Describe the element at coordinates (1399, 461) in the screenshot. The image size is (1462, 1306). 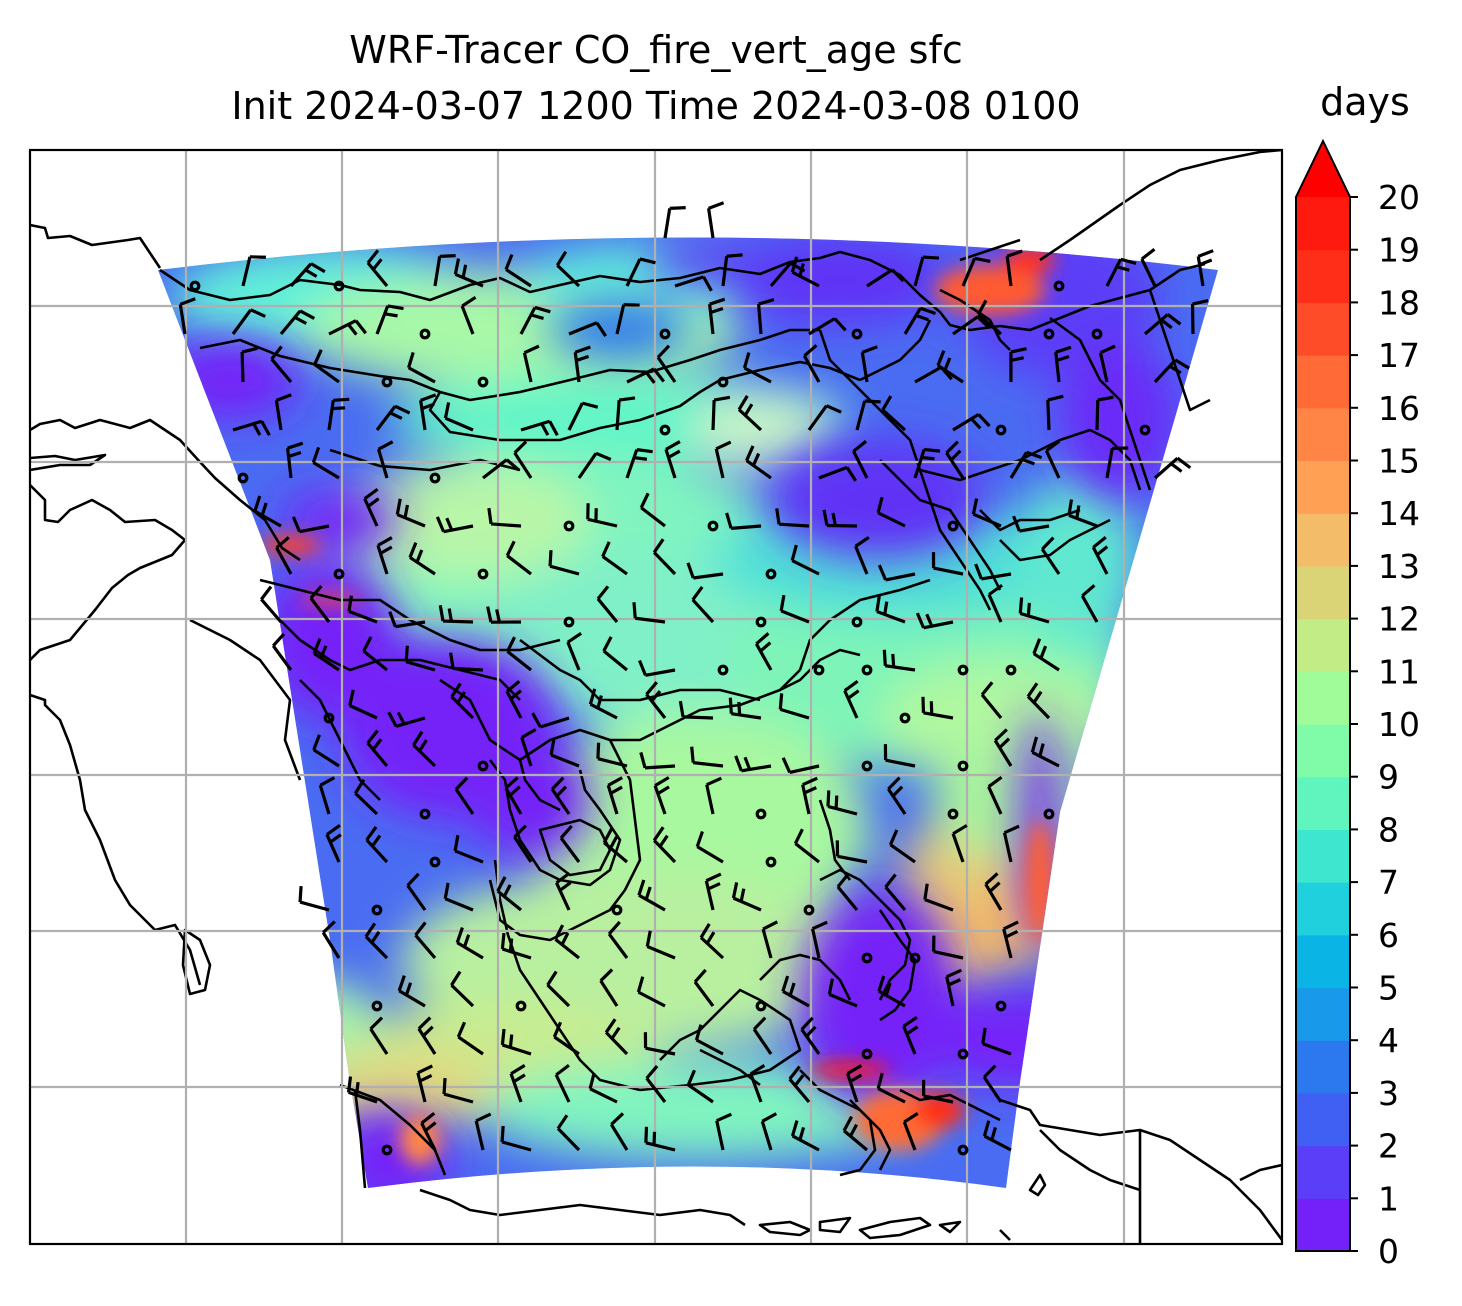
I see `colorbar-tick-label: 15` at that location.